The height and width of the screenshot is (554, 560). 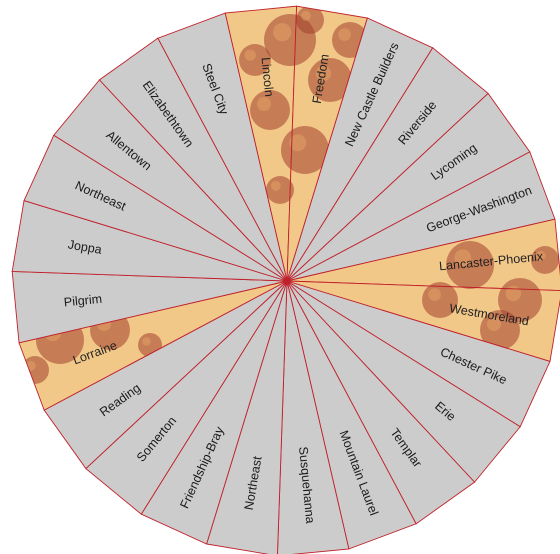 What do you see at coordinates (222, 147) in the screenshot?
I see `wheel-segment` at bounding box center [222, 147].